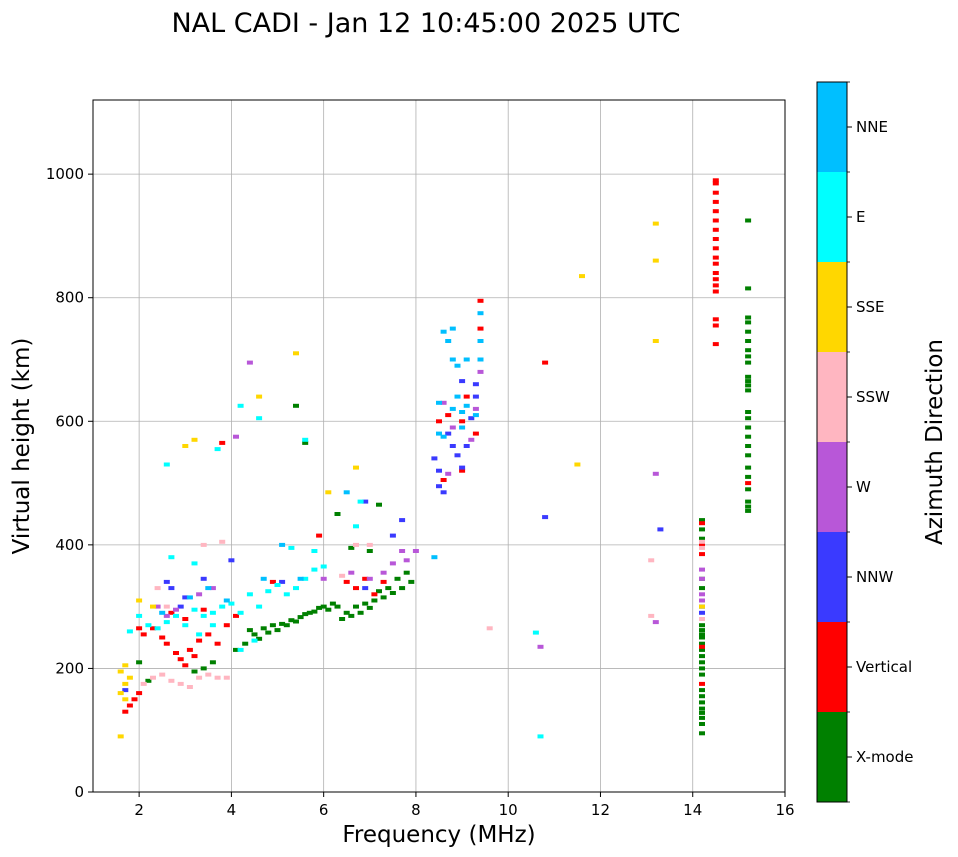  I want to click on colorbar-segment-e, so click(832, 217).